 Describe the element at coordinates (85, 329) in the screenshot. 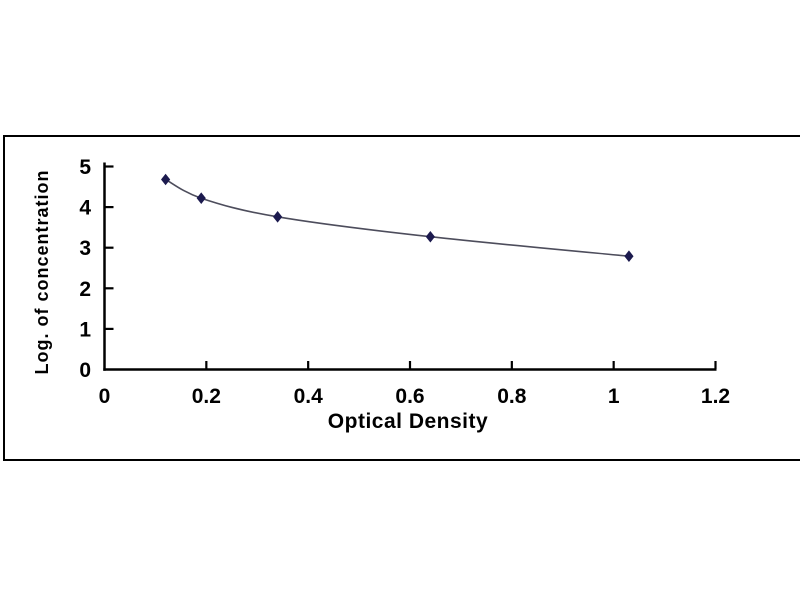

I see `y-tick-label: 1` at that location.